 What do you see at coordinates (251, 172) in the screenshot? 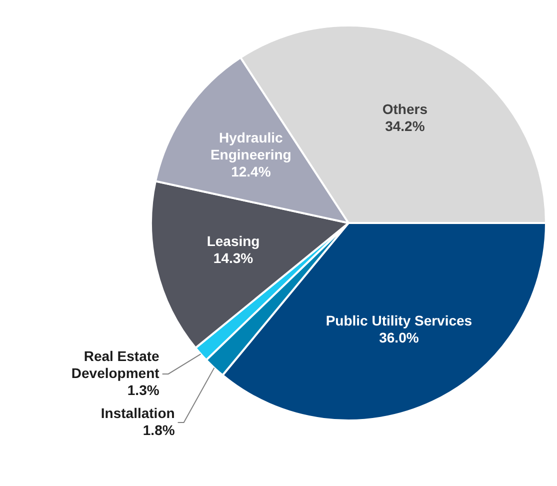
I see `data-label: 12.4%` at bounding box center [251, 172].